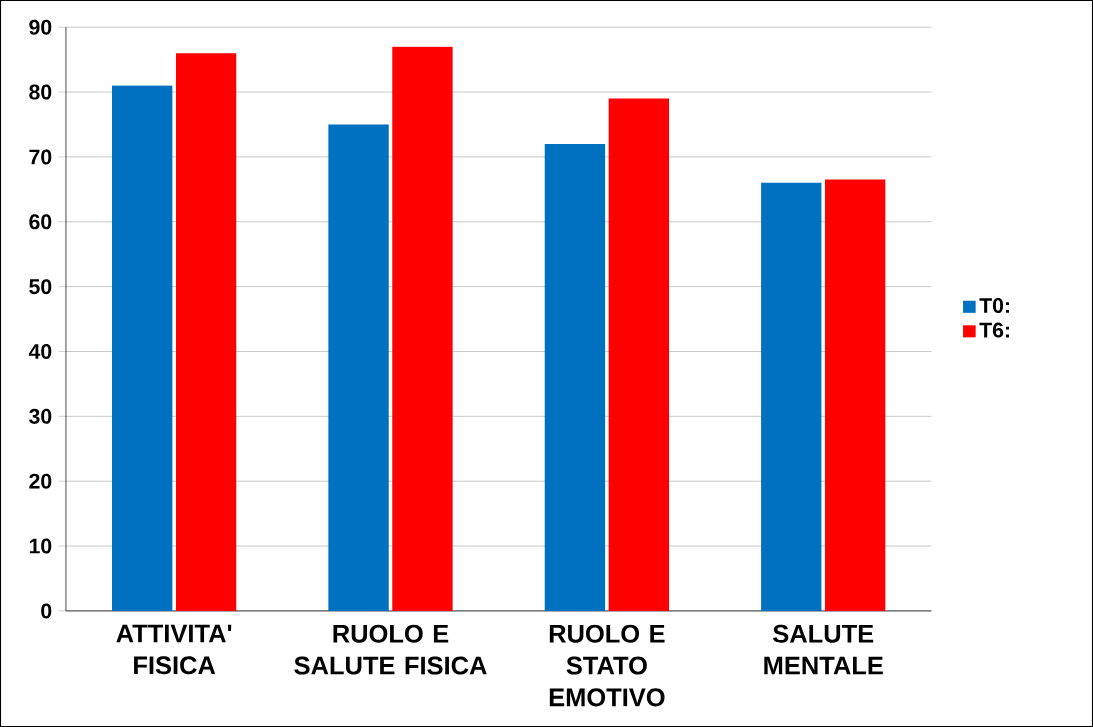 The width and height of the screenshot is (1093, 727). I want to click on x-tick-label: ATTIVITA' FISICA, so click(174, 649).